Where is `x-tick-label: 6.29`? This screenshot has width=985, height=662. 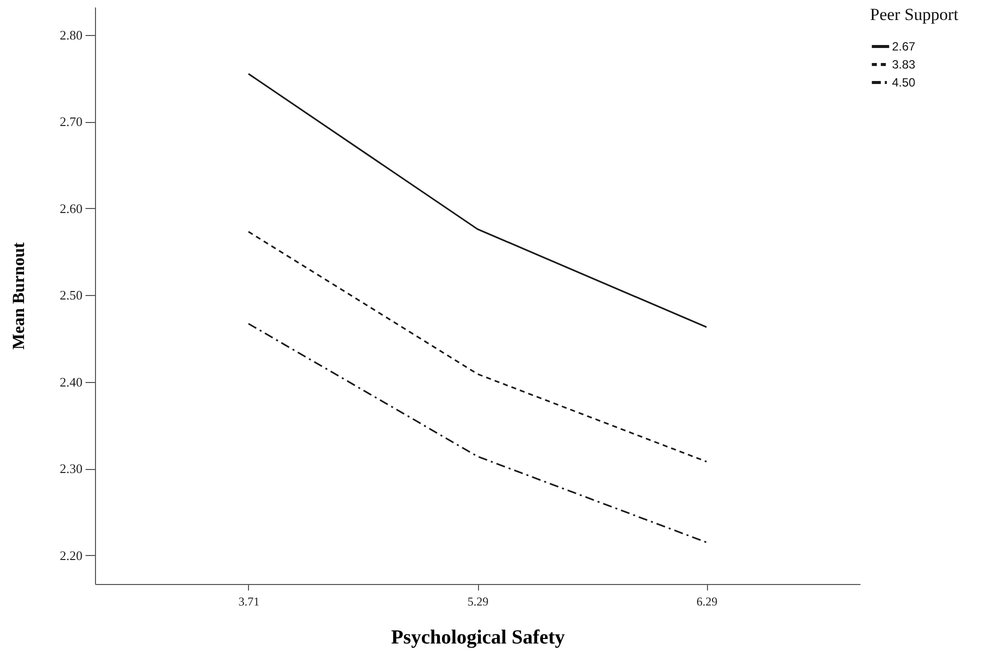 x-tick-label: 6.29 is located at coordinates (707, 601).